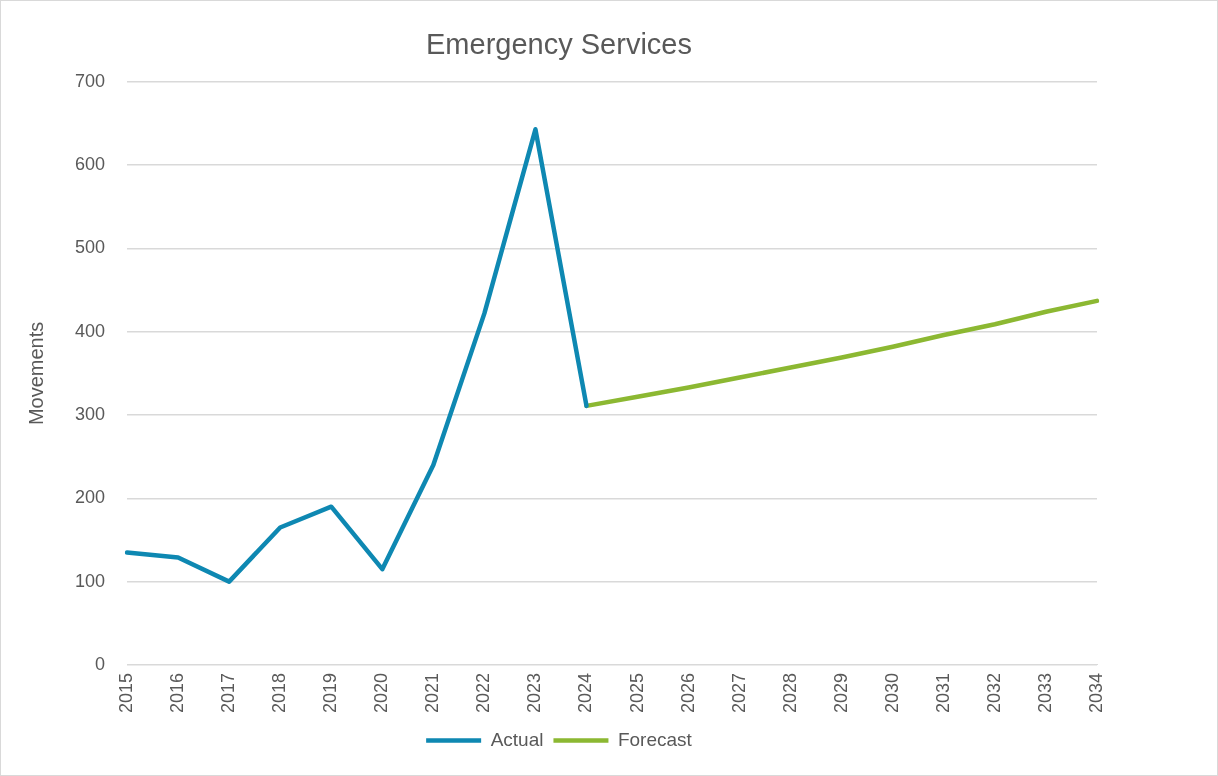 This screenshot has width=1218, height=776. What do you see at coordinates (100, 663) in the screenshot?
I see `y-tick-label: 0` at bounding box center [100, 663].